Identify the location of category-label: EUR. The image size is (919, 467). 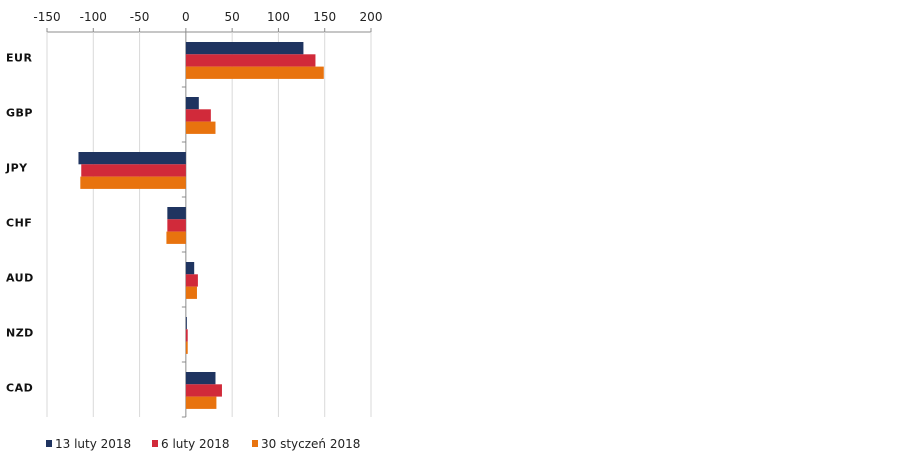
(19, 58).